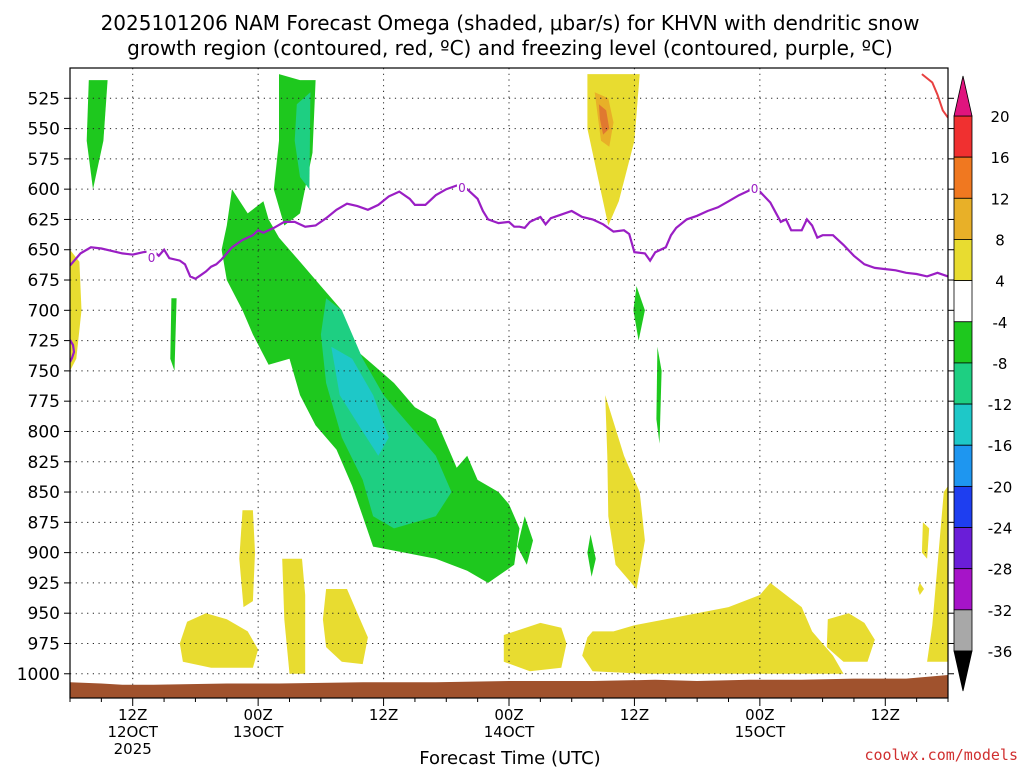  I want to click on terrain-fill, so click(509, 686).